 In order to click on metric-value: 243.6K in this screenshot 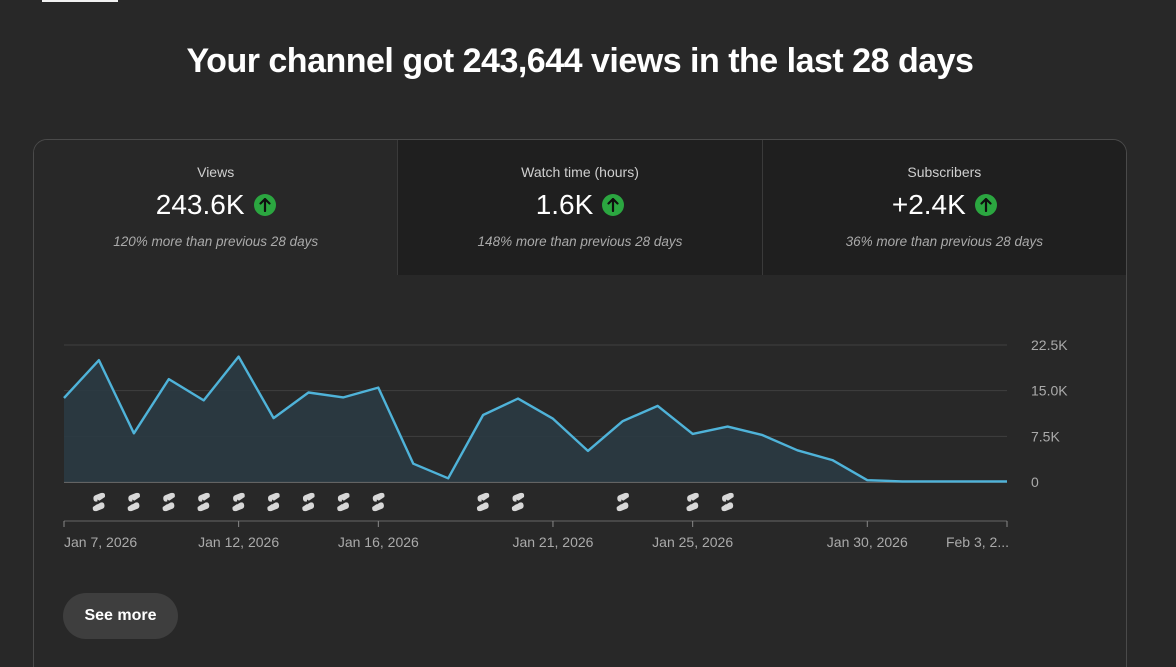, I will do `click(200, 204)`.